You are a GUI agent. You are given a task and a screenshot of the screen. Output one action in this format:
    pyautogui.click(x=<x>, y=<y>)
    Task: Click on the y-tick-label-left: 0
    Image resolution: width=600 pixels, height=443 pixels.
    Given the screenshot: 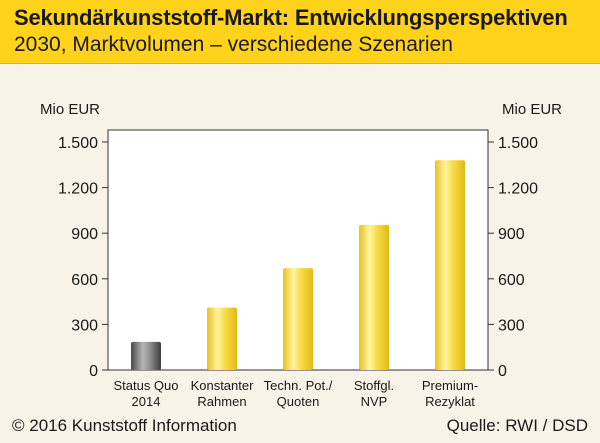 What is the action you would take?
    pyautogui.click(x=93, y=371)
    